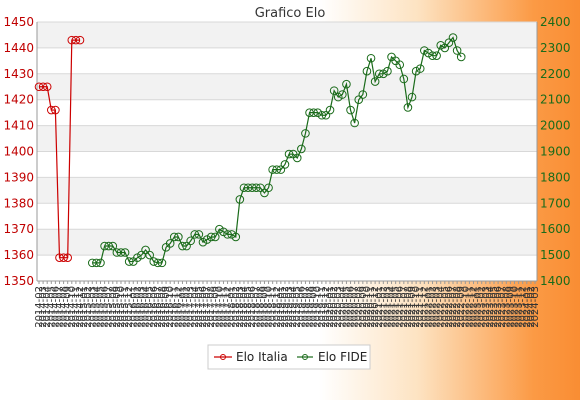  Describe the element at coordinates (18, 229) in the screenshot. I see `left-axis-tick-label: 1370` at that location.